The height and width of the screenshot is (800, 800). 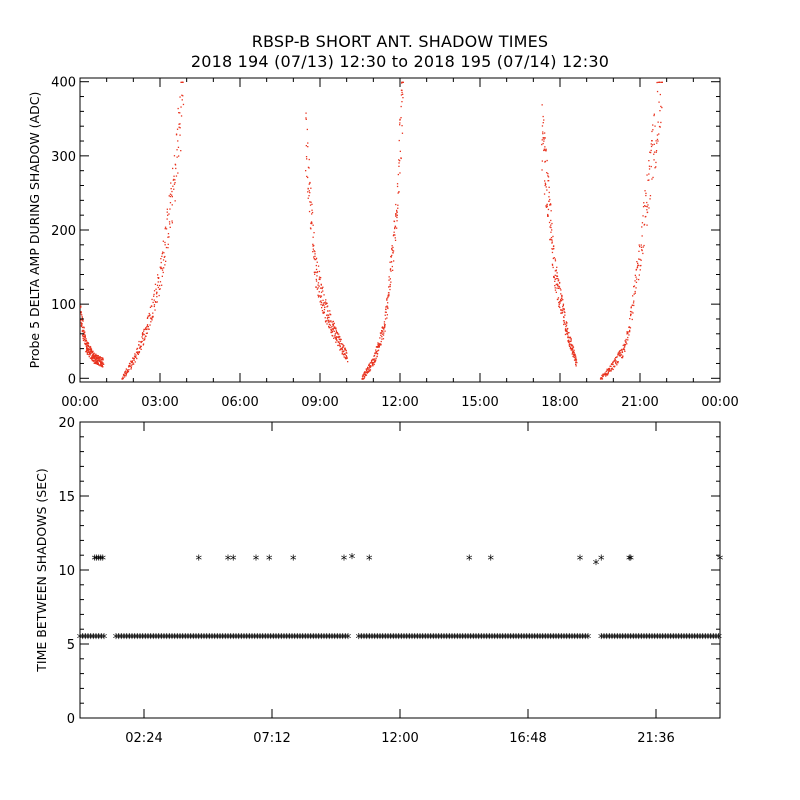 What do you see at coordinates (399, 402) in the screenshot?
I see `amp-x-tick-label: 12:00` at bounding box center [399, 402].